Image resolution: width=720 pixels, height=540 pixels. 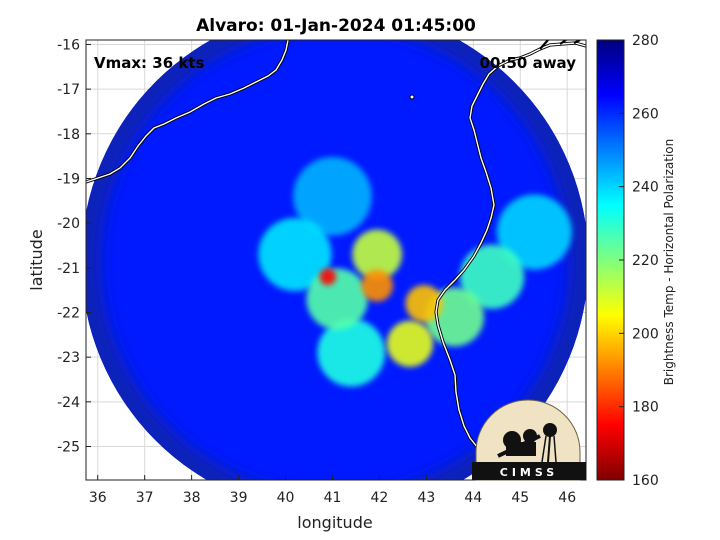 What do you see at coordinates (145, 498) in the screenshot?
I see `x-tick-label: 37` at bounding box center [145, 498].